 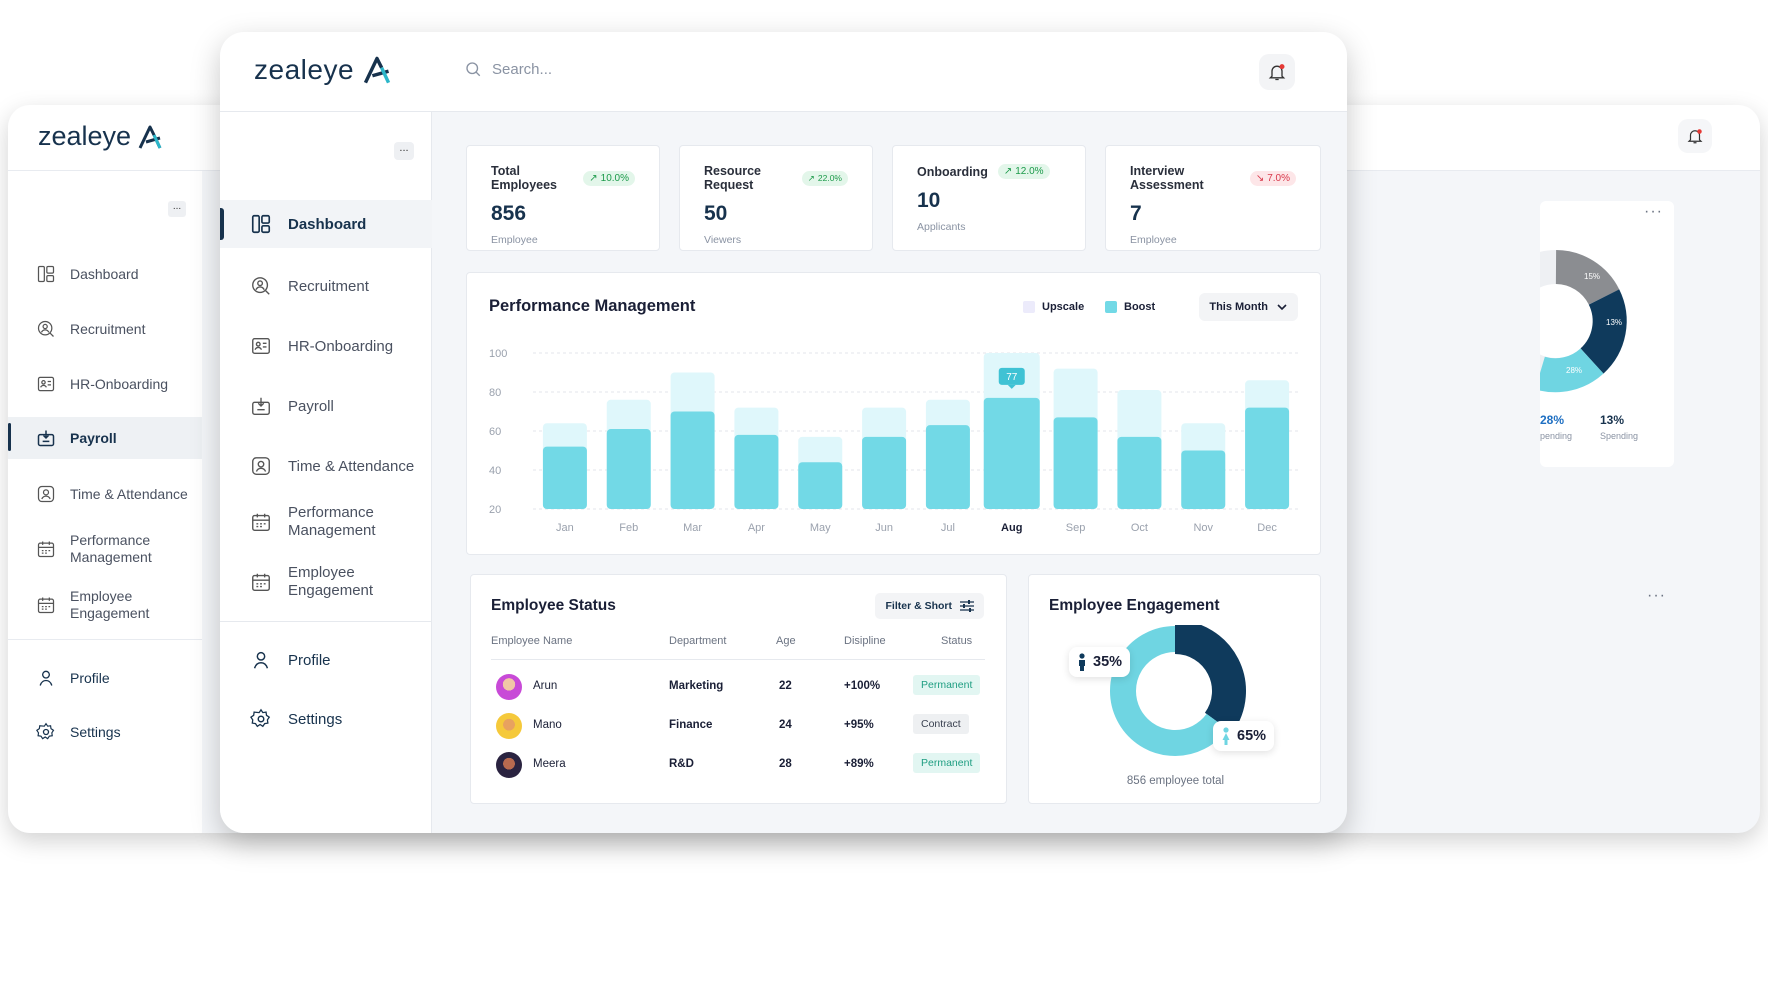 I want to click on stat-header: Interview Assessment ↘ 7.0%, so click(x=1213, y=178).